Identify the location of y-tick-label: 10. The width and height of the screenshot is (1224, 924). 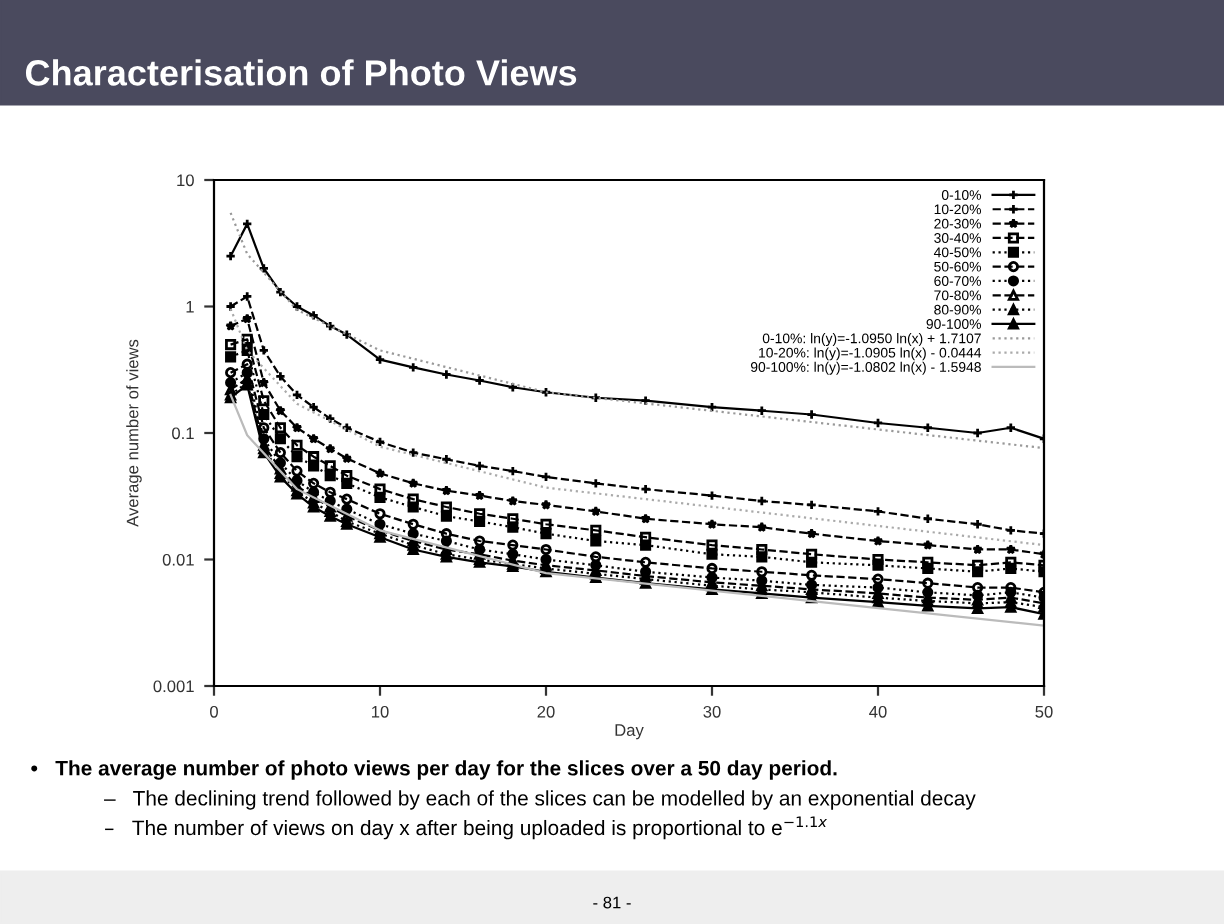
(185, 180).